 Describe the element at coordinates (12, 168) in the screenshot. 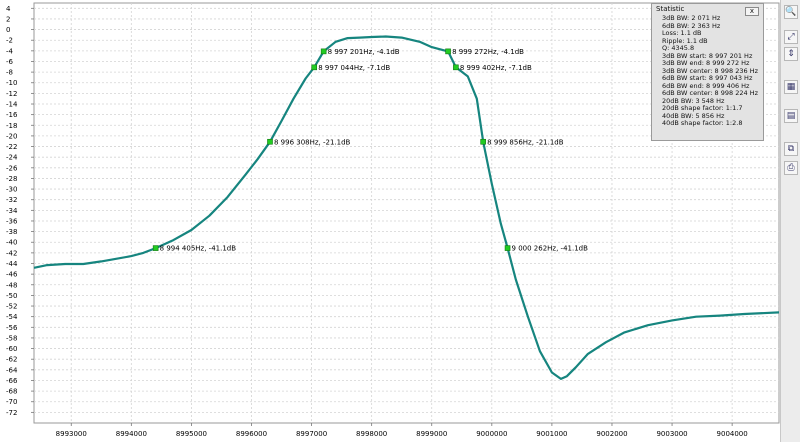

I see `y-tick-label: -26` at that location.